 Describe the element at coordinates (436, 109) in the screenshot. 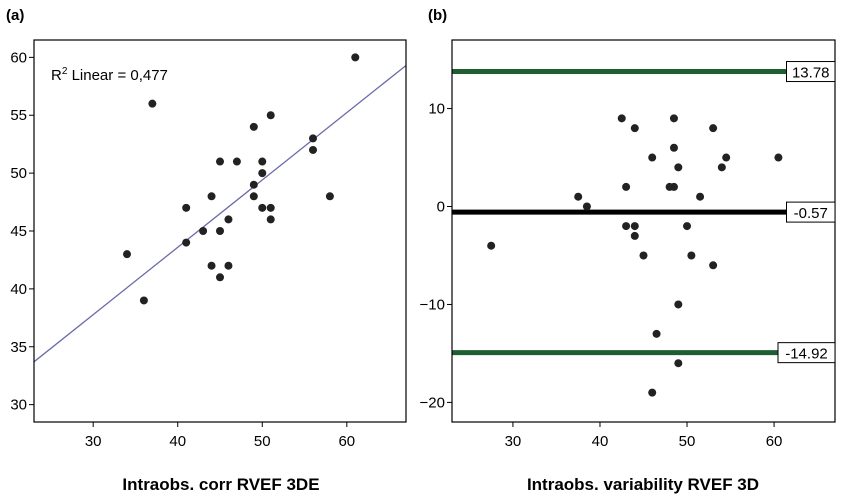

I see `y-tick-label: 10` at that location.